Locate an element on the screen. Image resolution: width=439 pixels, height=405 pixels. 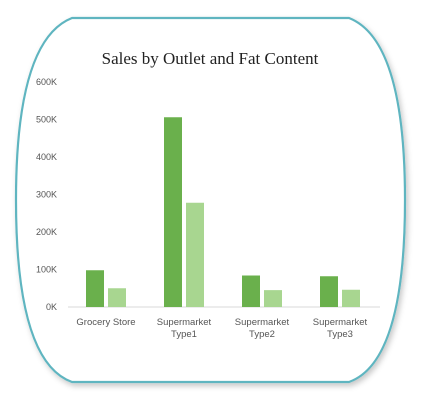
y-tick-label: 300K is located at coordinates (46, 195).